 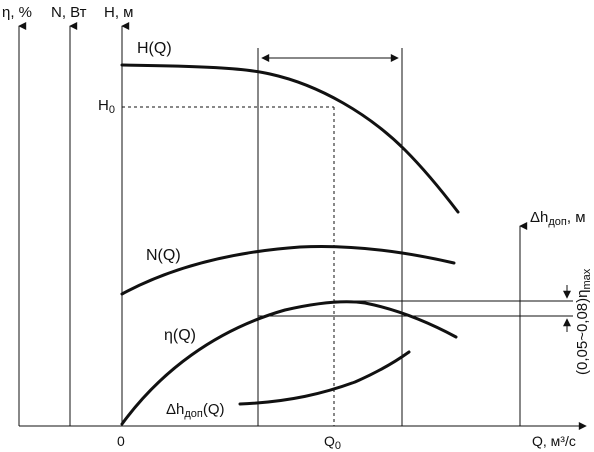 I want to click on npsh-curve-label: Δhдоп(Q), so click(x=195, y=410).